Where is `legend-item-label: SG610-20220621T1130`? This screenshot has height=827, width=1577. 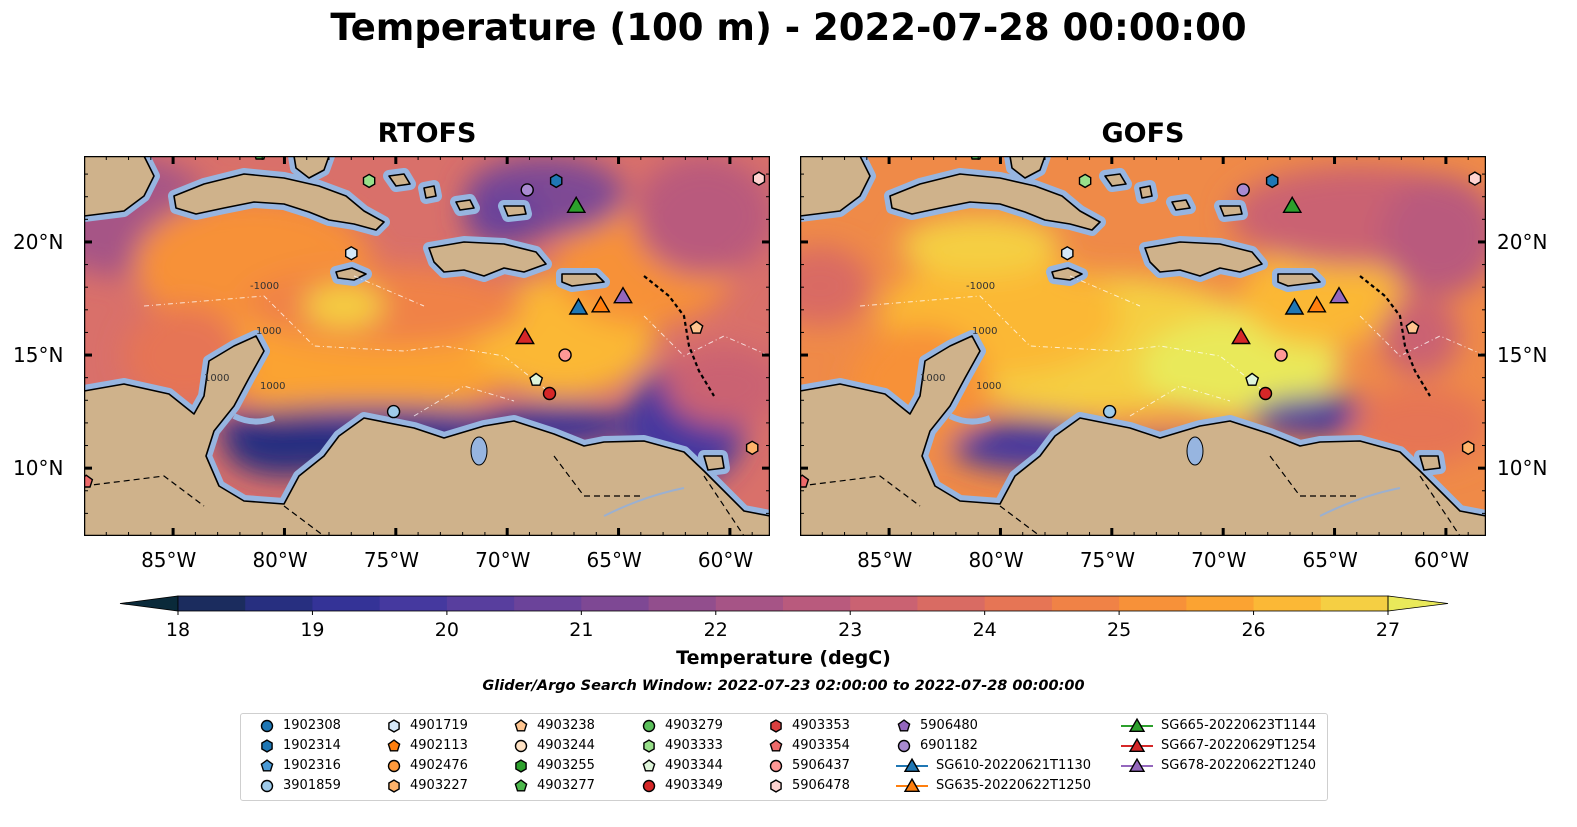 legend-item-label: SG610-20220621T1130 is located at coordinates (1014, 765).